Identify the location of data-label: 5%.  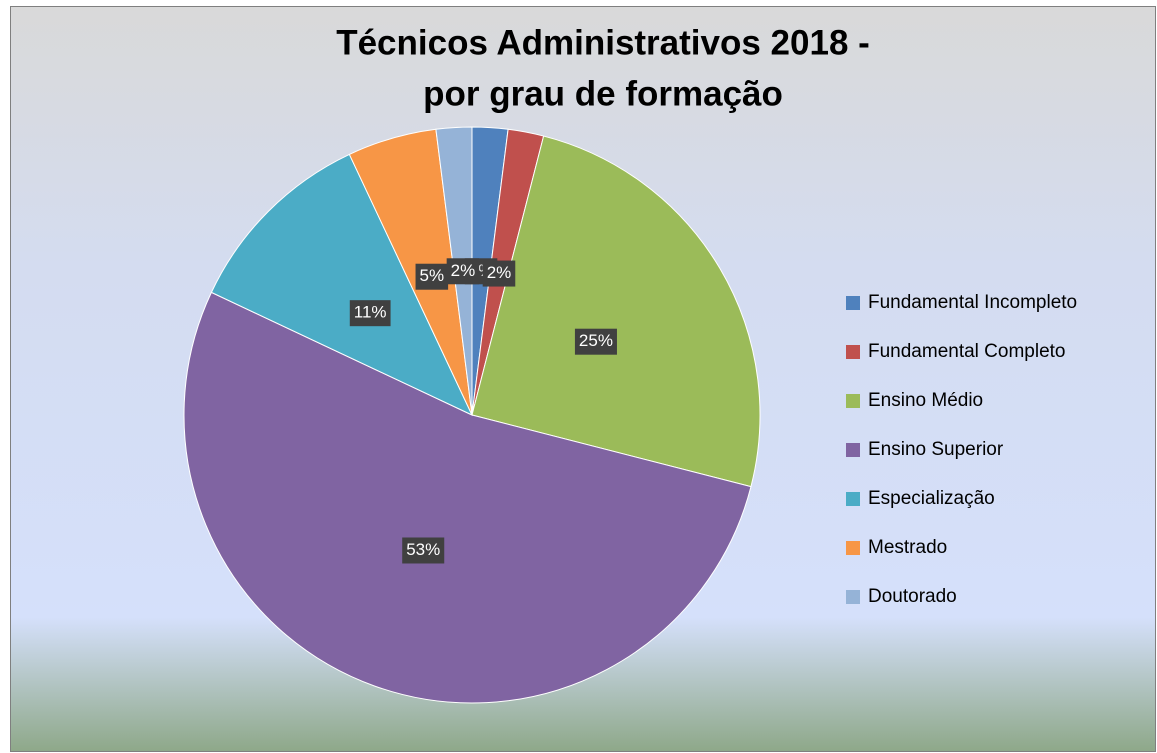
(432, 275).